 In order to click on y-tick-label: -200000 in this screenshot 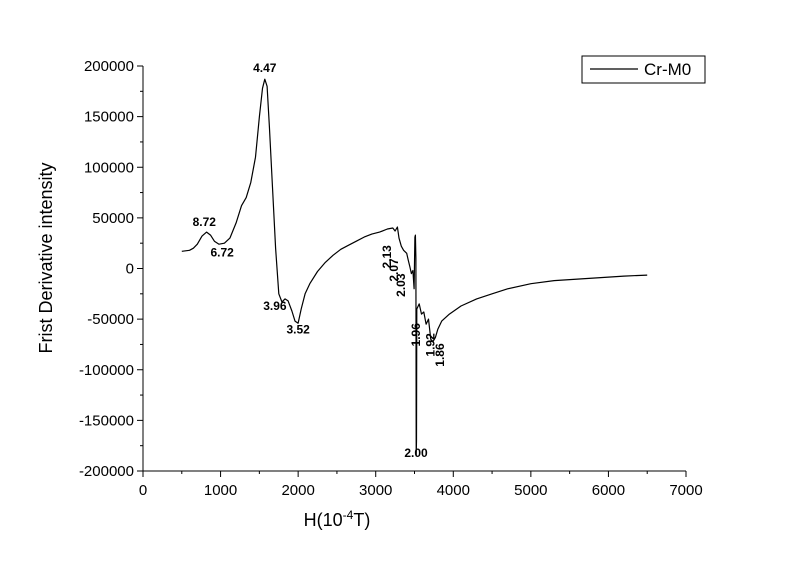, I will do `click(106, 471)`.